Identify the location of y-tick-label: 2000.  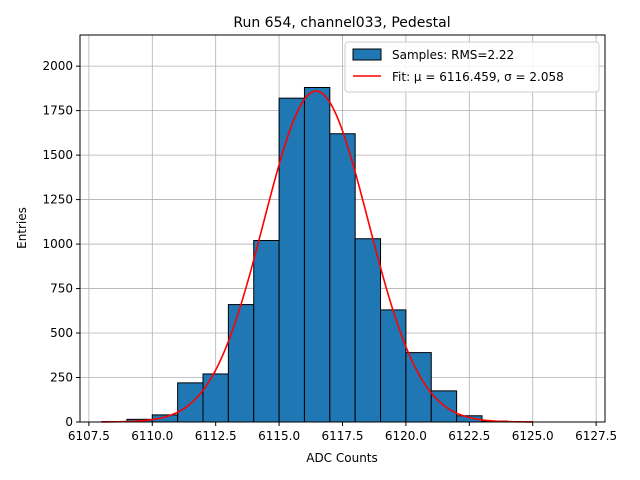
(57, 66).